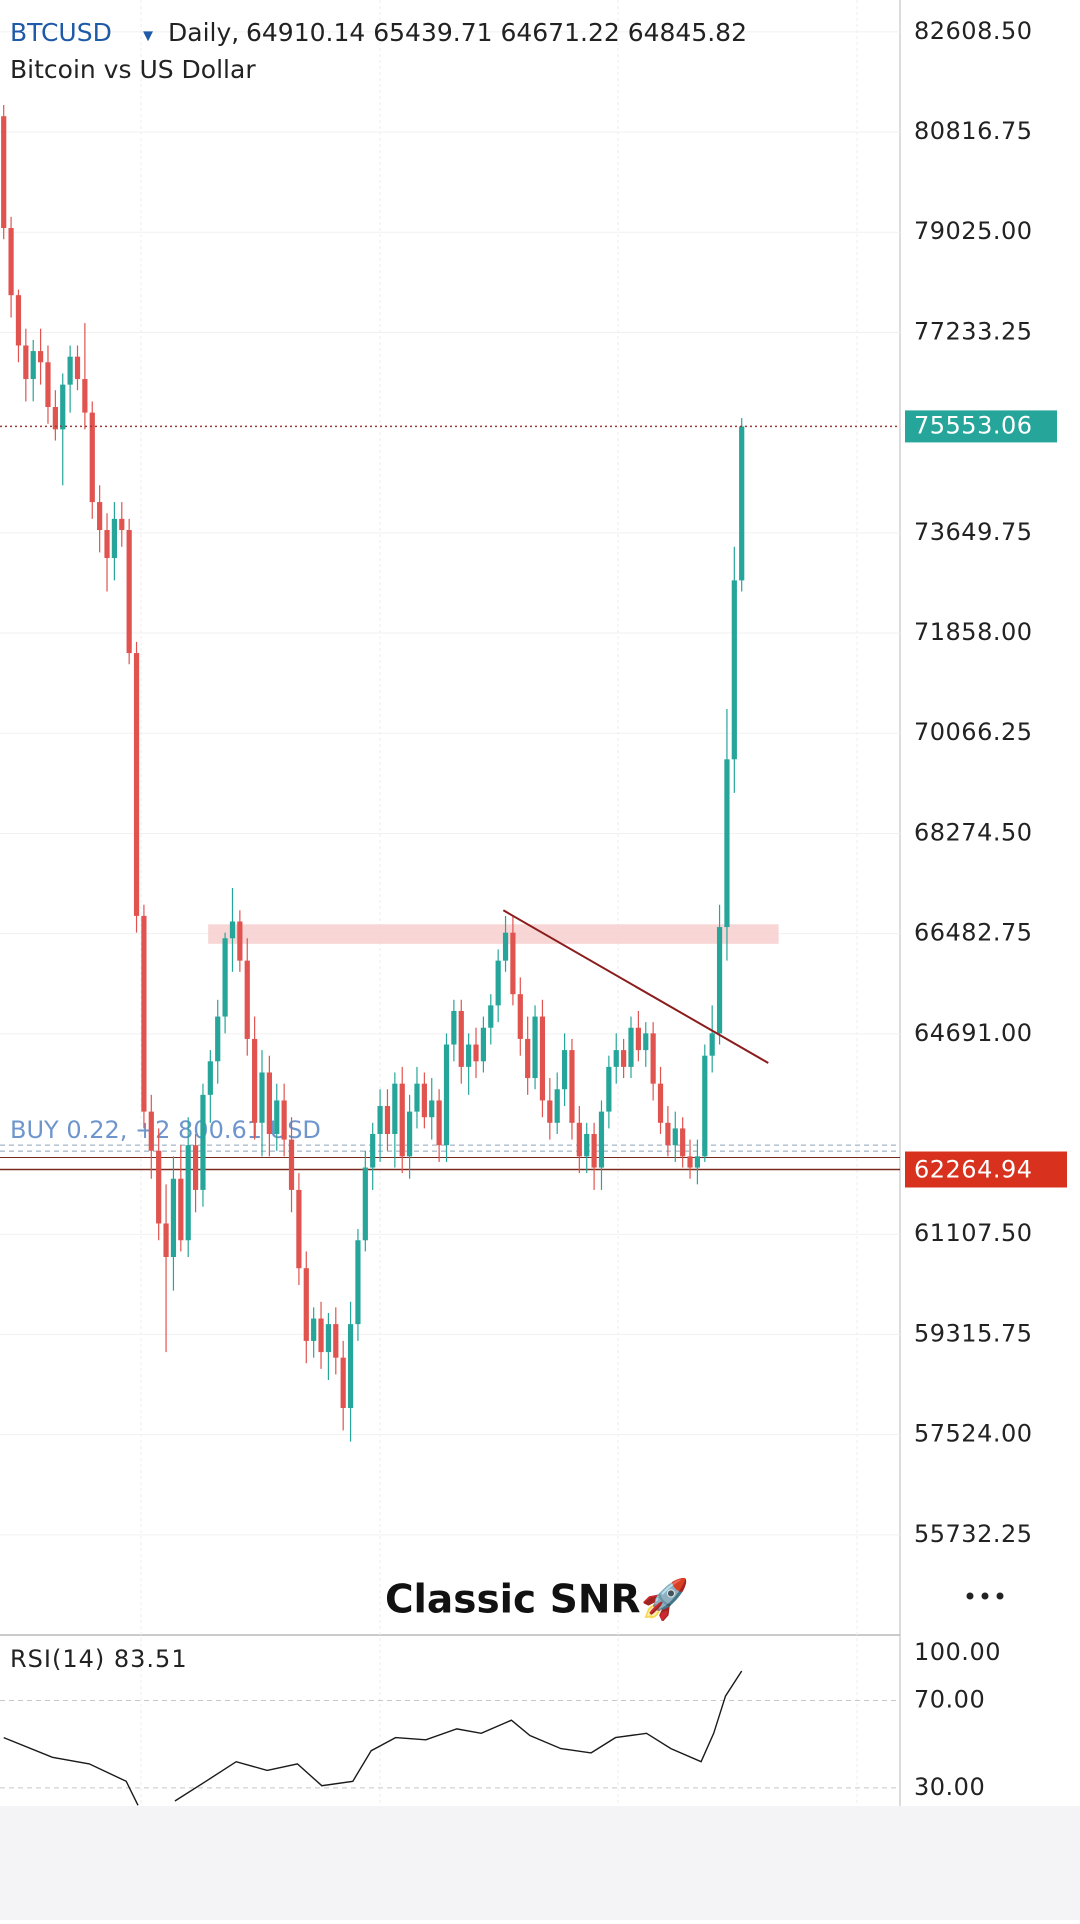  Describe the element at coordinates (973, 632) in the screenshot. I see `y-tick-label: 71858.00` at that location.